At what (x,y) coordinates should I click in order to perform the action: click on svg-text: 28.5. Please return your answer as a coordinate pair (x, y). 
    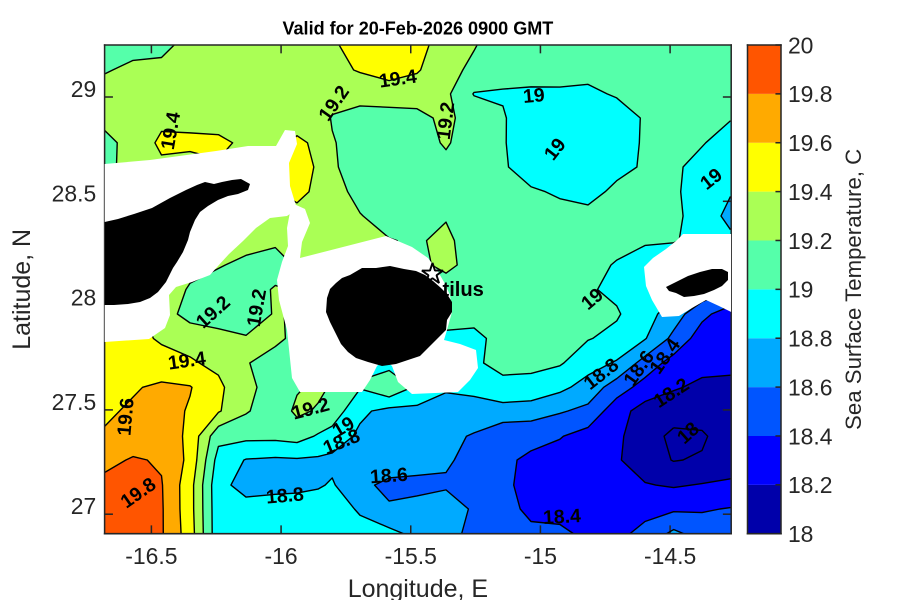
    Looking at the image, I should click on (74, 193).